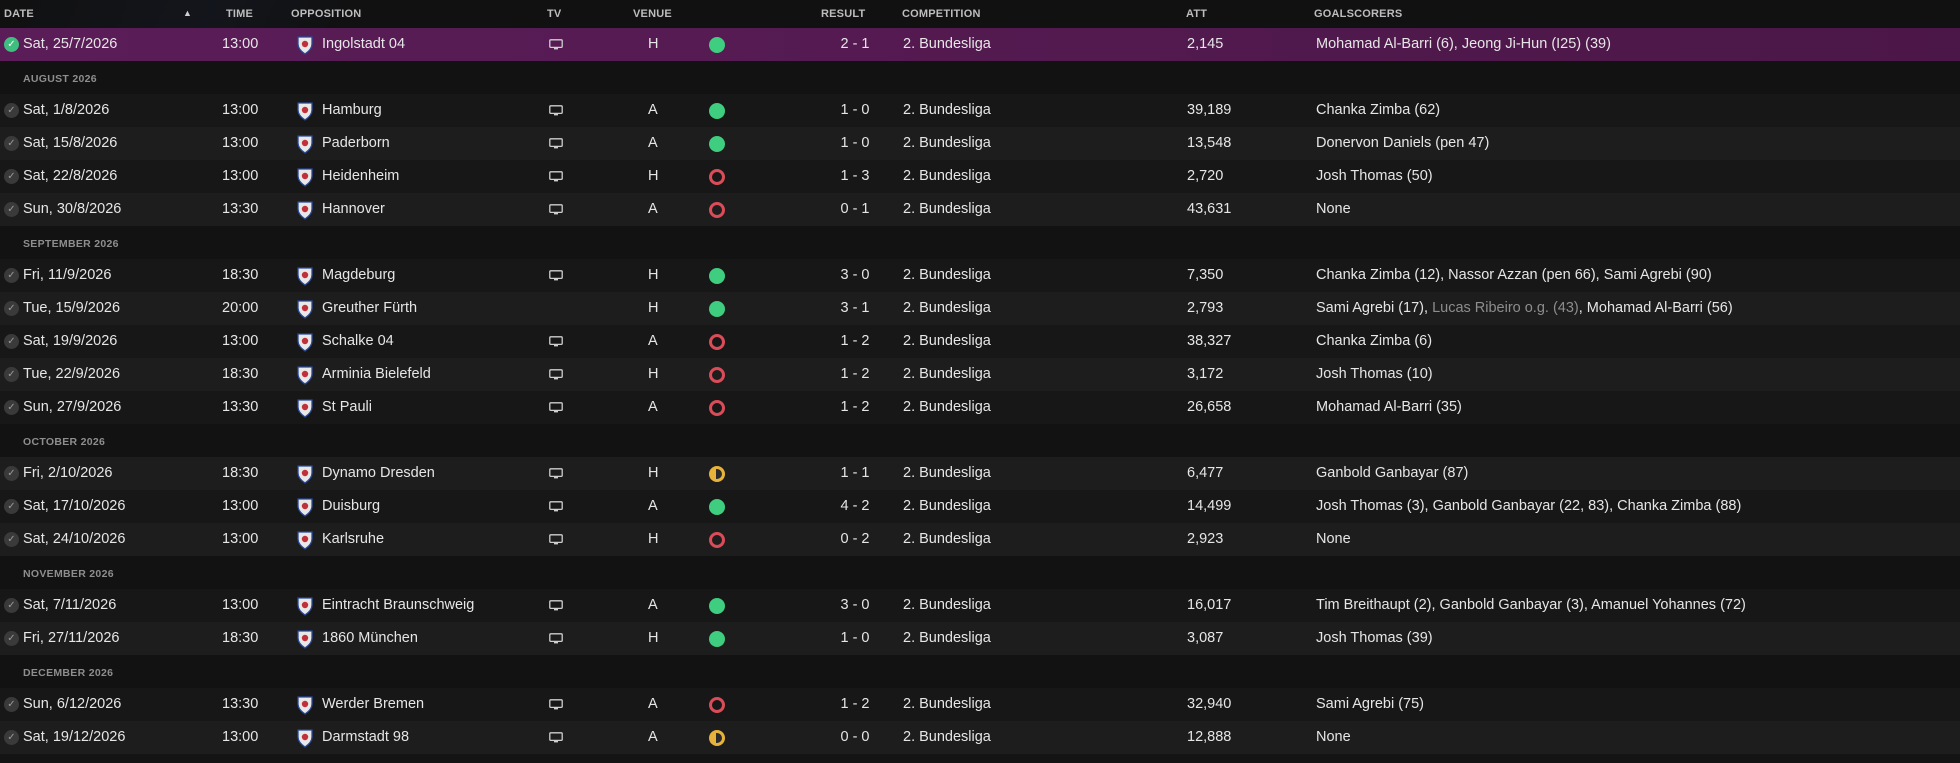 Image resolution: width=1960 pixels, height=763 pixels. What do you see at coordinates (364, 44) in the screenshot?
I see `opposition-name: Ingolstadt 04` at bounding box center [364, 44].